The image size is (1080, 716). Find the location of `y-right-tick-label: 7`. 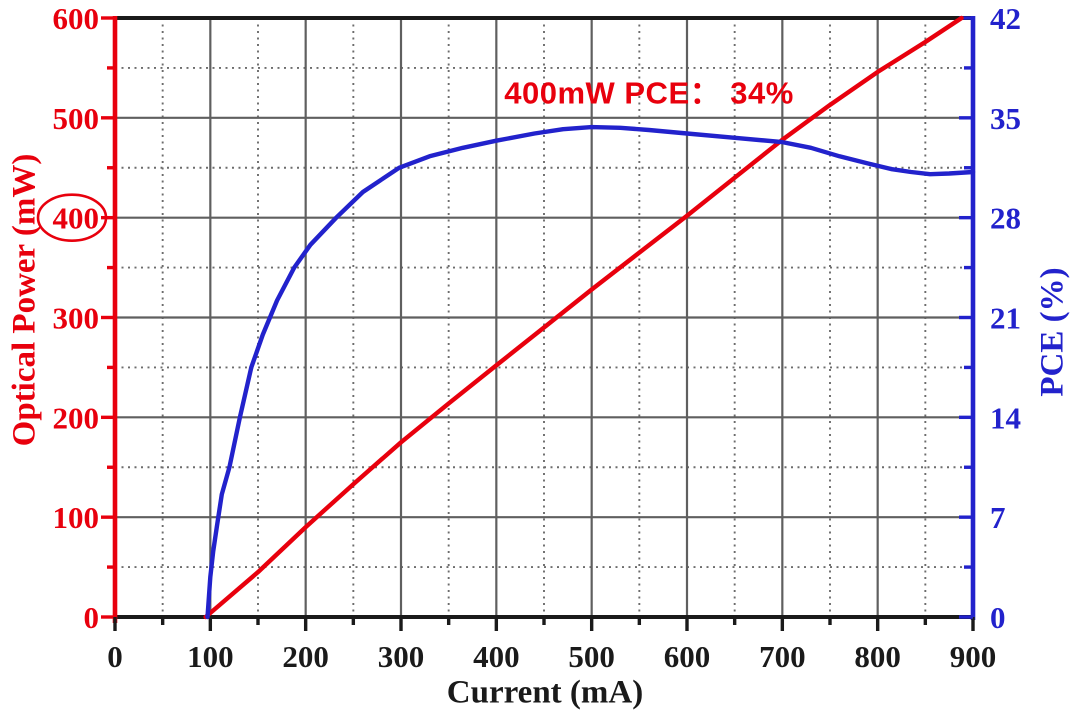

y-right-tick-label: 7 is located at coordinates (998, 517).